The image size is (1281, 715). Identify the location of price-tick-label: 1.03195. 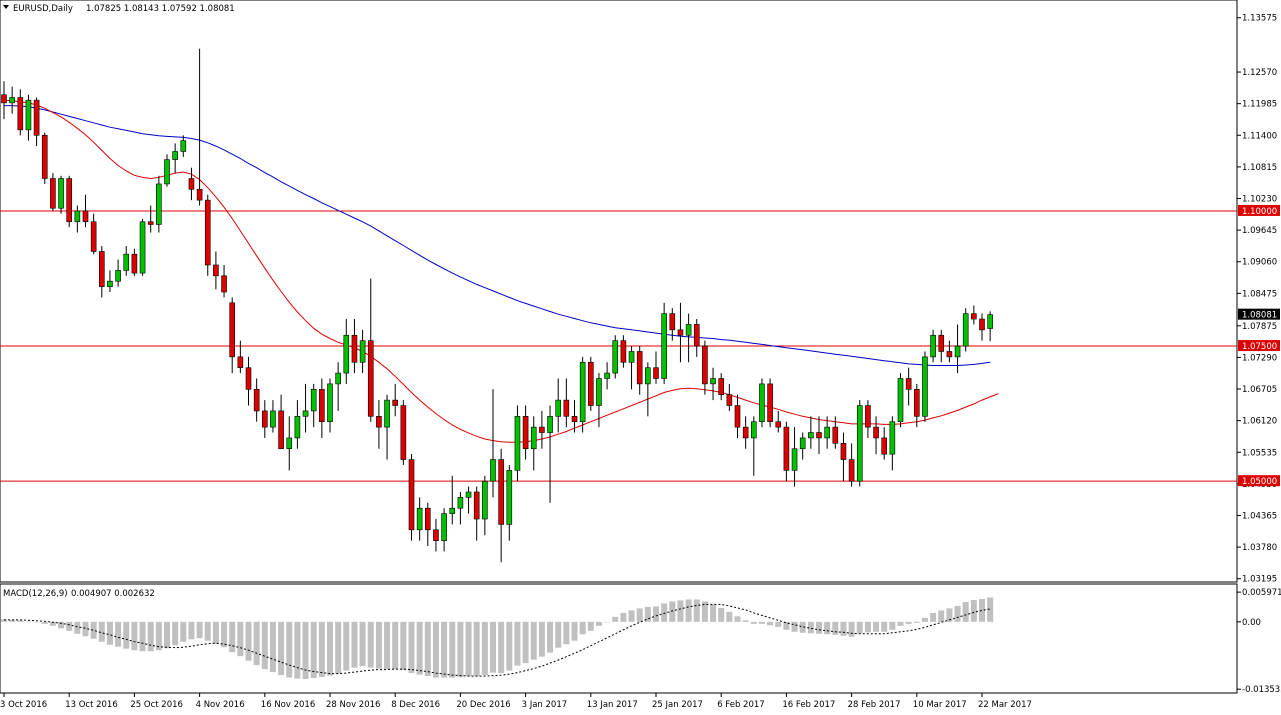
(1259, 580).